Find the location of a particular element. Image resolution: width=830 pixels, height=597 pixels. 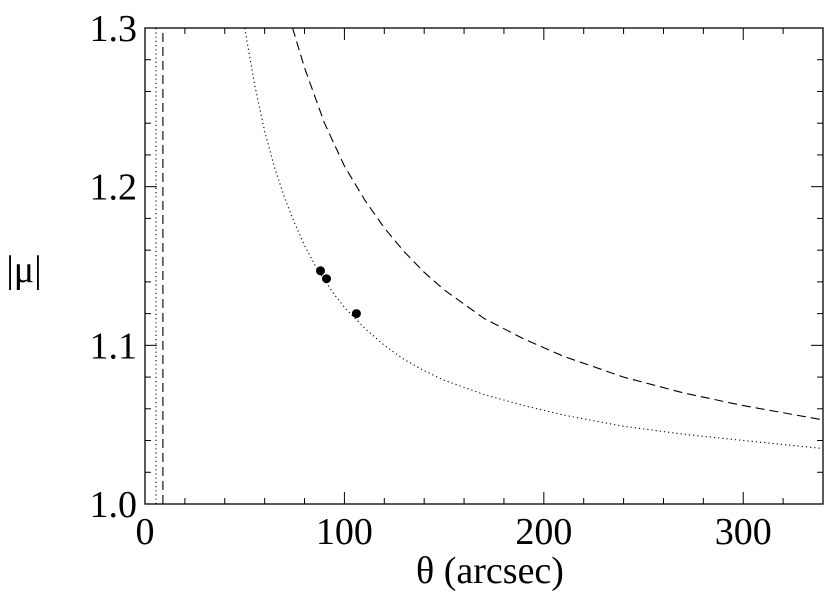

x-axis-label: θ (arcsec) is located at coordinates (490, 571).